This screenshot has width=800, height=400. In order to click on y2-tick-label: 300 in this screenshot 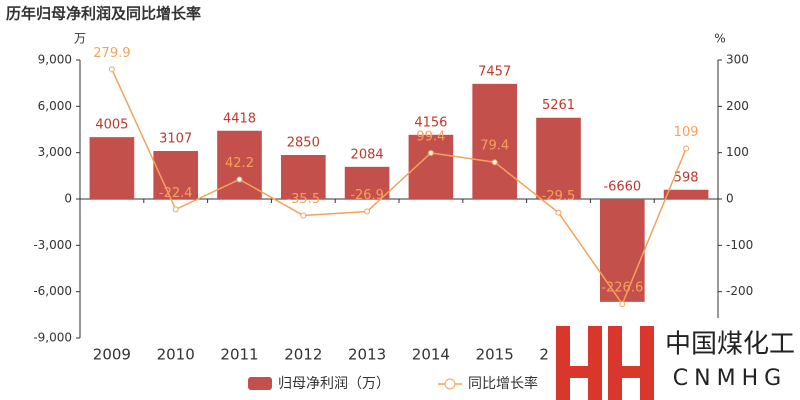, I will do `click(737, 60)`.